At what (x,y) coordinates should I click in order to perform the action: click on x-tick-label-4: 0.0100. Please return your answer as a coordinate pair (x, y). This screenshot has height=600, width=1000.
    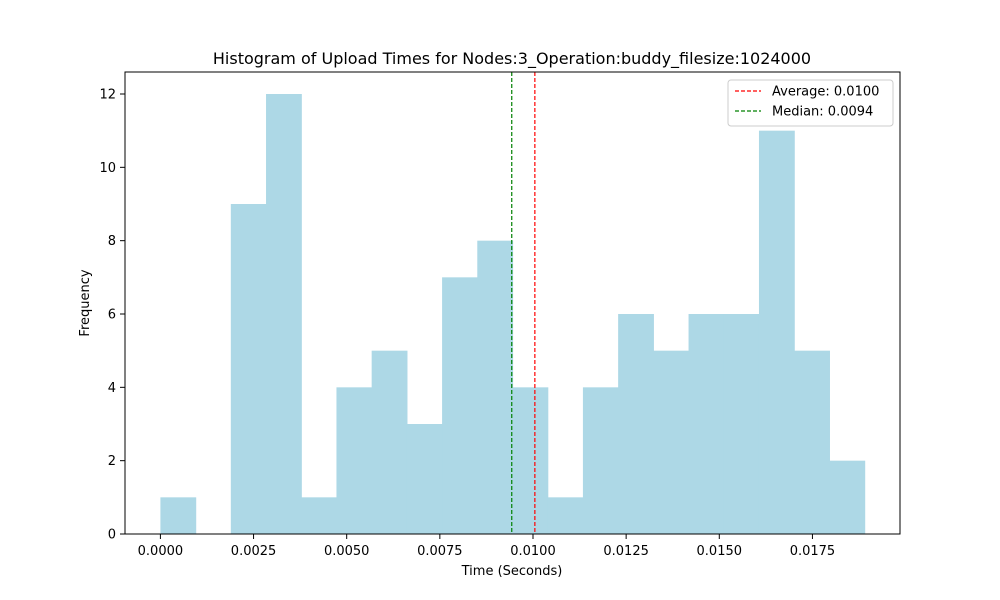
    Looking at the image, I should click on (533, 551).